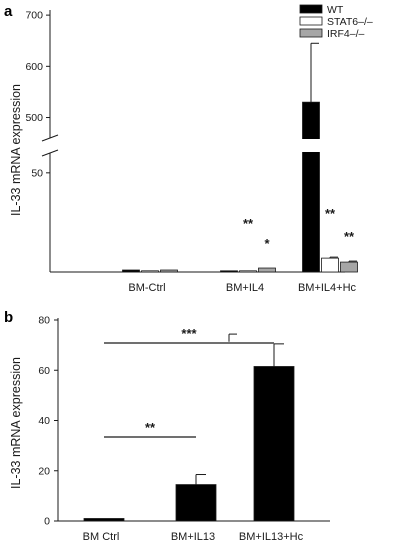 This screenshot has height=544, width=409. What do you see at coordinates (44, 371) in the screenshot?
I see `panel-b-y-tick-label: 60` at bounding box center [44, 371].